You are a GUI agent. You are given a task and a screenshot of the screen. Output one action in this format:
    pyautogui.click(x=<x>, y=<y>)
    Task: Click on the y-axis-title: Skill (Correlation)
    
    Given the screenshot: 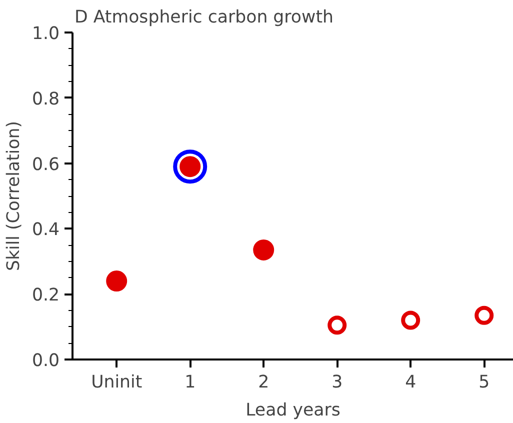 What is the action you would take?
    pyautogui.click(x=14, y=196)
    